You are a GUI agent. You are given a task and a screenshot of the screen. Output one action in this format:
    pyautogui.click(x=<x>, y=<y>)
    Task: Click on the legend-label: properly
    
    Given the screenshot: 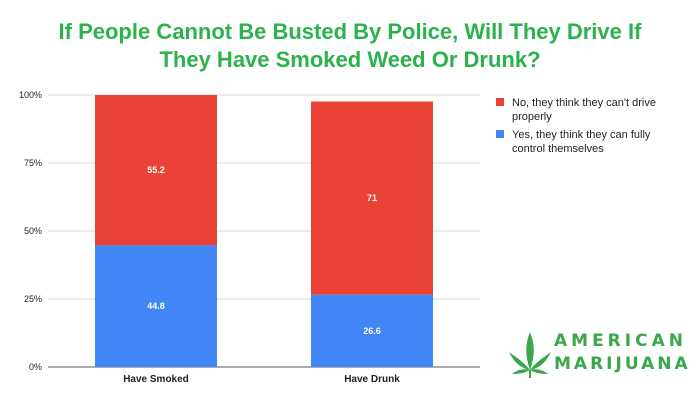 What is the action you would take?
    pyautogui.click(x=532, y=117)
    